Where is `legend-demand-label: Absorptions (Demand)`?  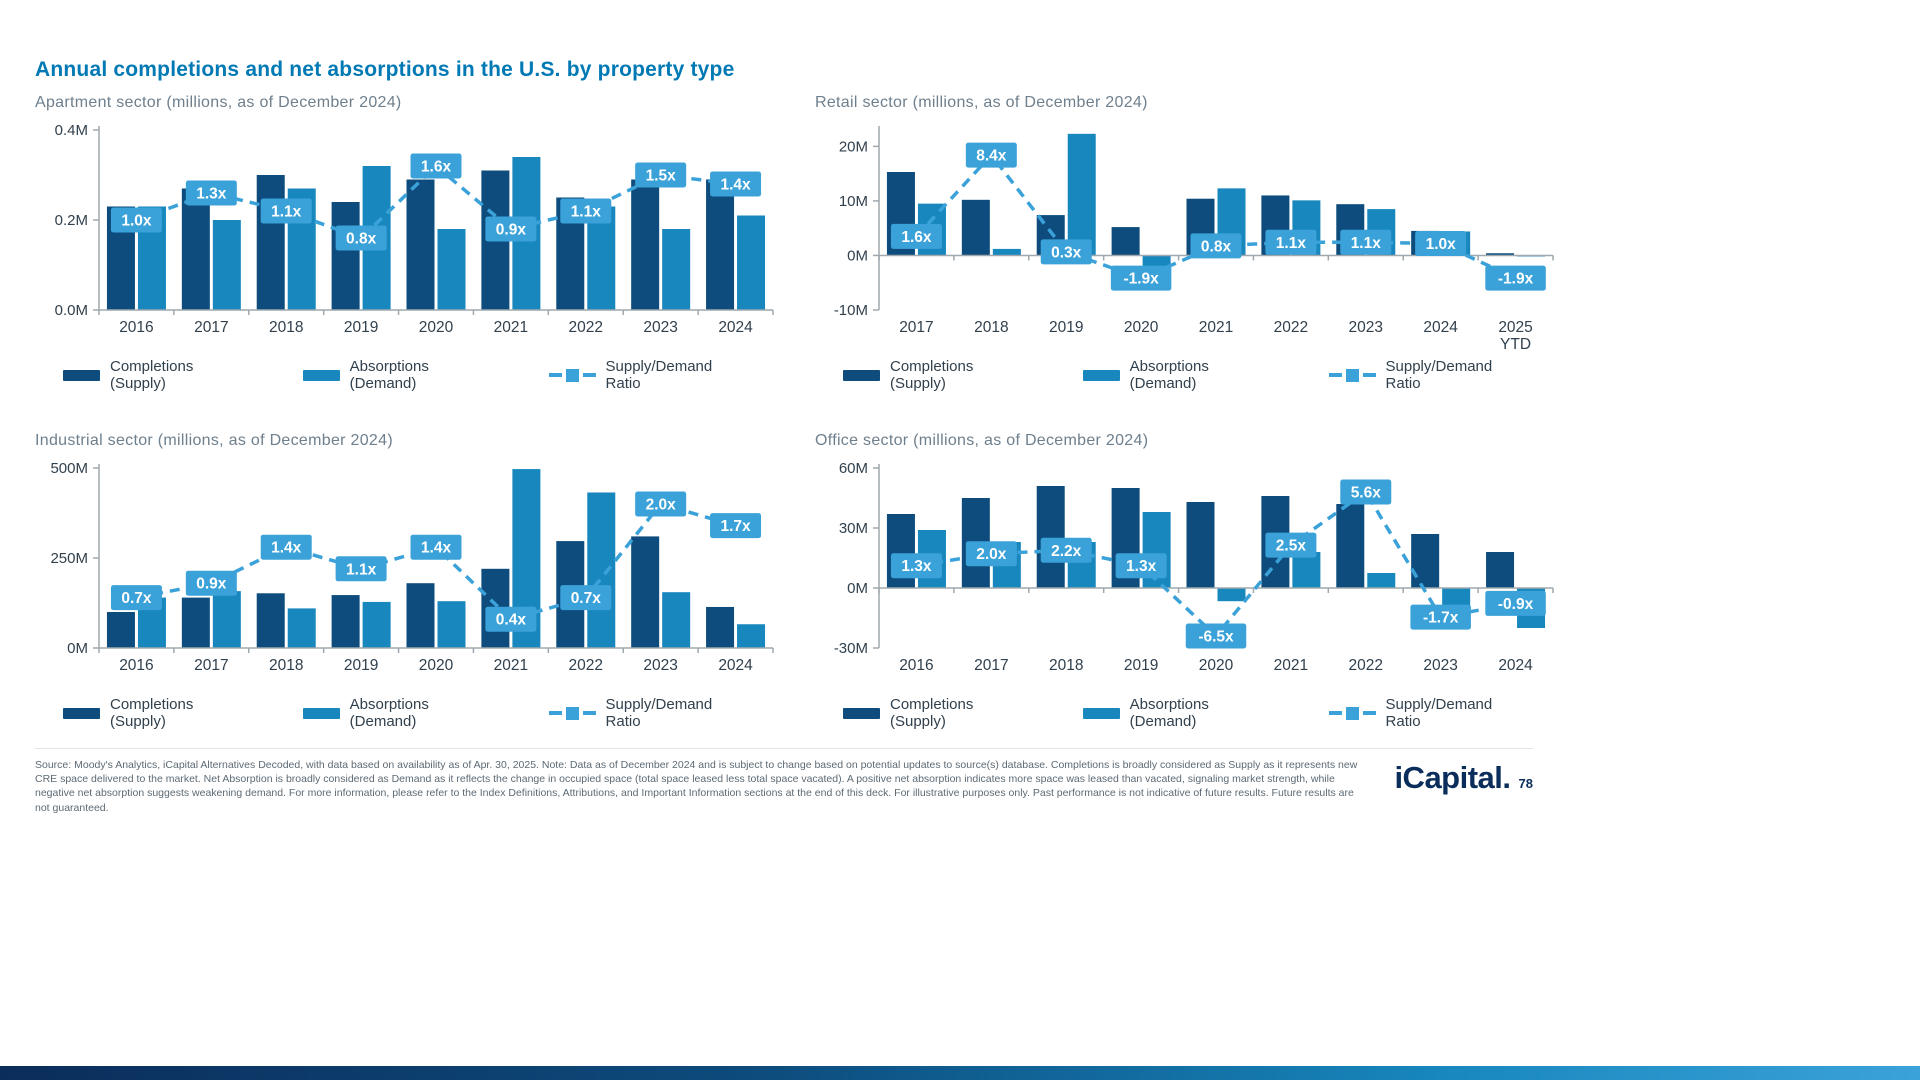 legend-demand-label: Absorptions (Demand) is located at coordinates (1169, 375).